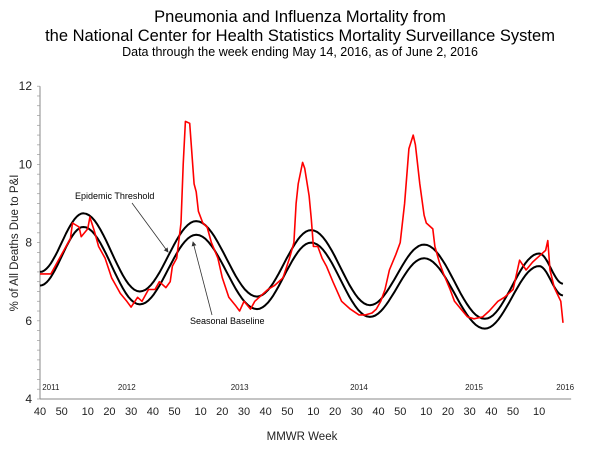 This screenshot has height=450, width=600. Describe the element at coordinates (240, 387) in the screenshot. I see `year-label: 2013` at that location.